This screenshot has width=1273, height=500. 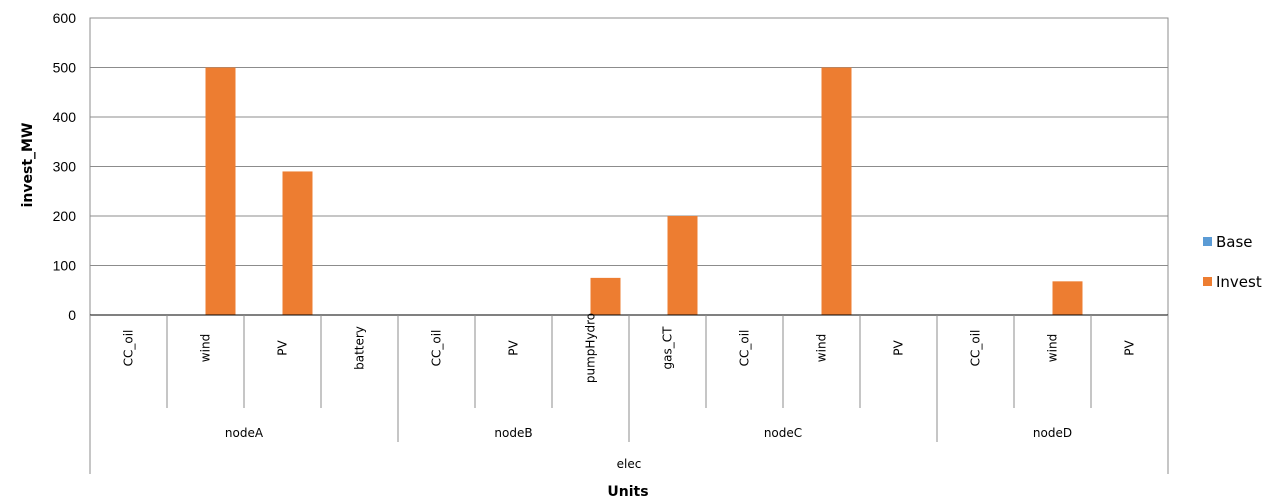 I want to click on group-label-nodeC: nodeC, so click(x=783, y=433).